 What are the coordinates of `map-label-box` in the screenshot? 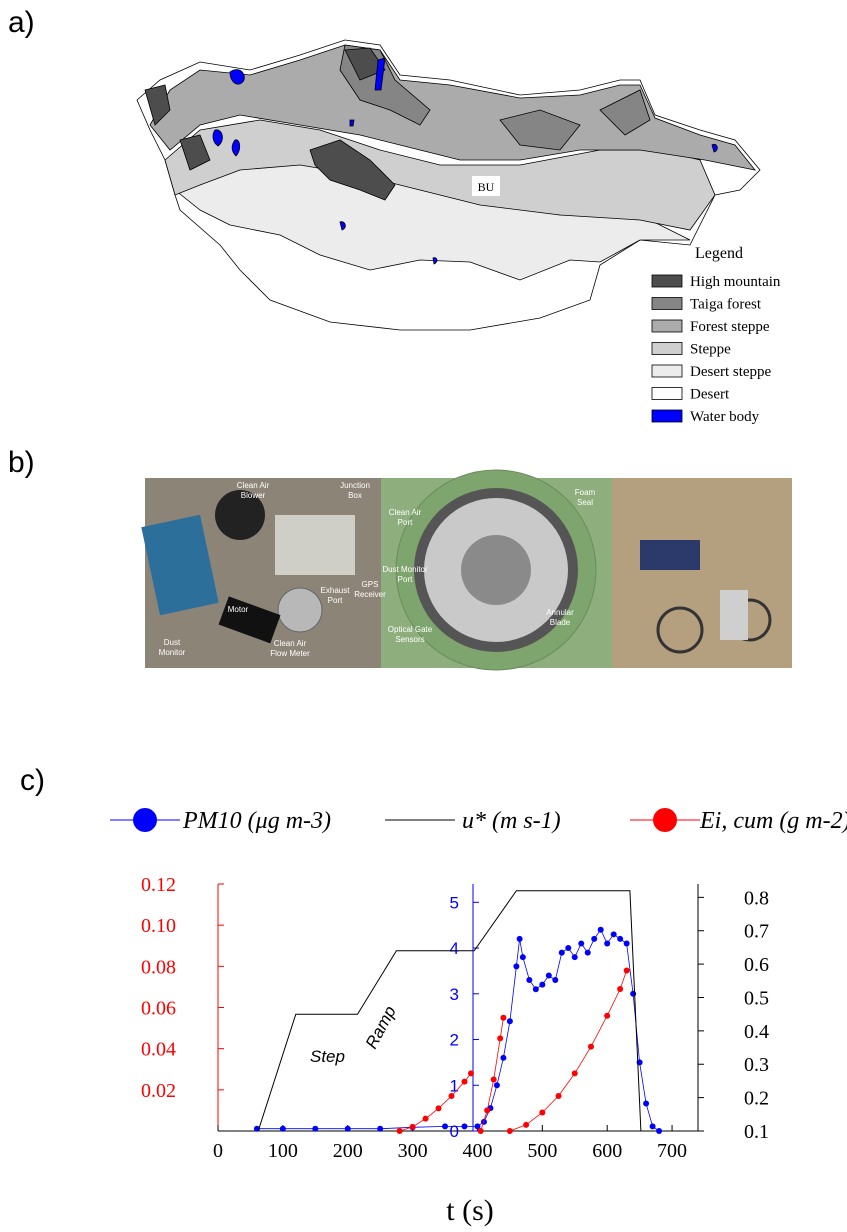 It's located at (486, 186).